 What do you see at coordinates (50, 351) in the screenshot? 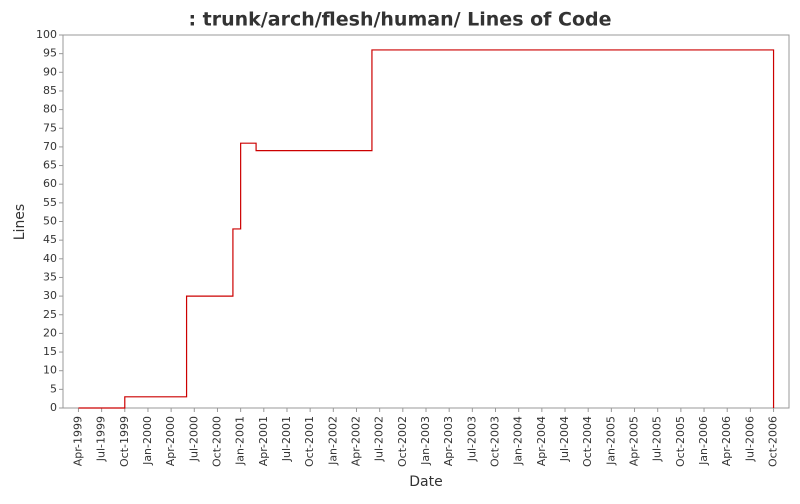
I see `y-tick-label: 15` at bounding box center [50, 351].